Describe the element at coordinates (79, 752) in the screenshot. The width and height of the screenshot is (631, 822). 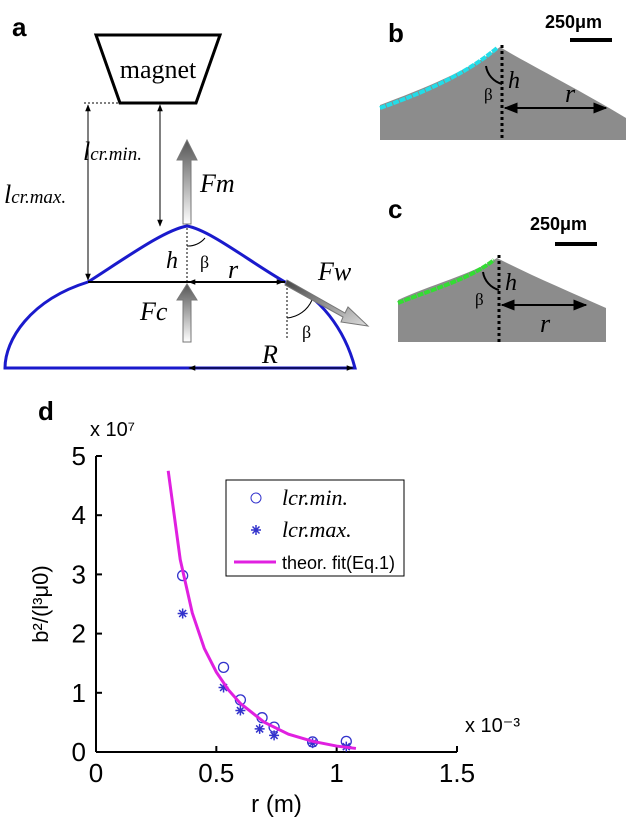
I see `y-tick-label: 0` at that location.